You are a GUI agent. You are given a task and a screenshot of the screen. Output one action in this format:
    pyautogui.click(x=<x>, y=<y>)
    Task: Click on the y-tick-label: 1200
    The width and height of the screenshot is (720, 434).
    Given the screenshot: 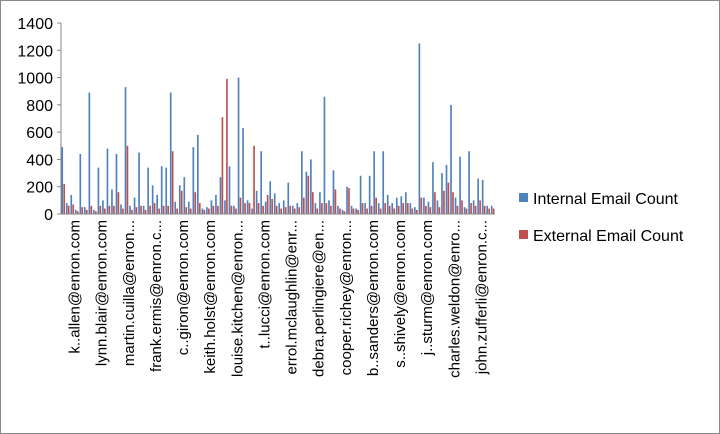 What is the action you would take?
    pyautogui.click(x=35, y=51)
    